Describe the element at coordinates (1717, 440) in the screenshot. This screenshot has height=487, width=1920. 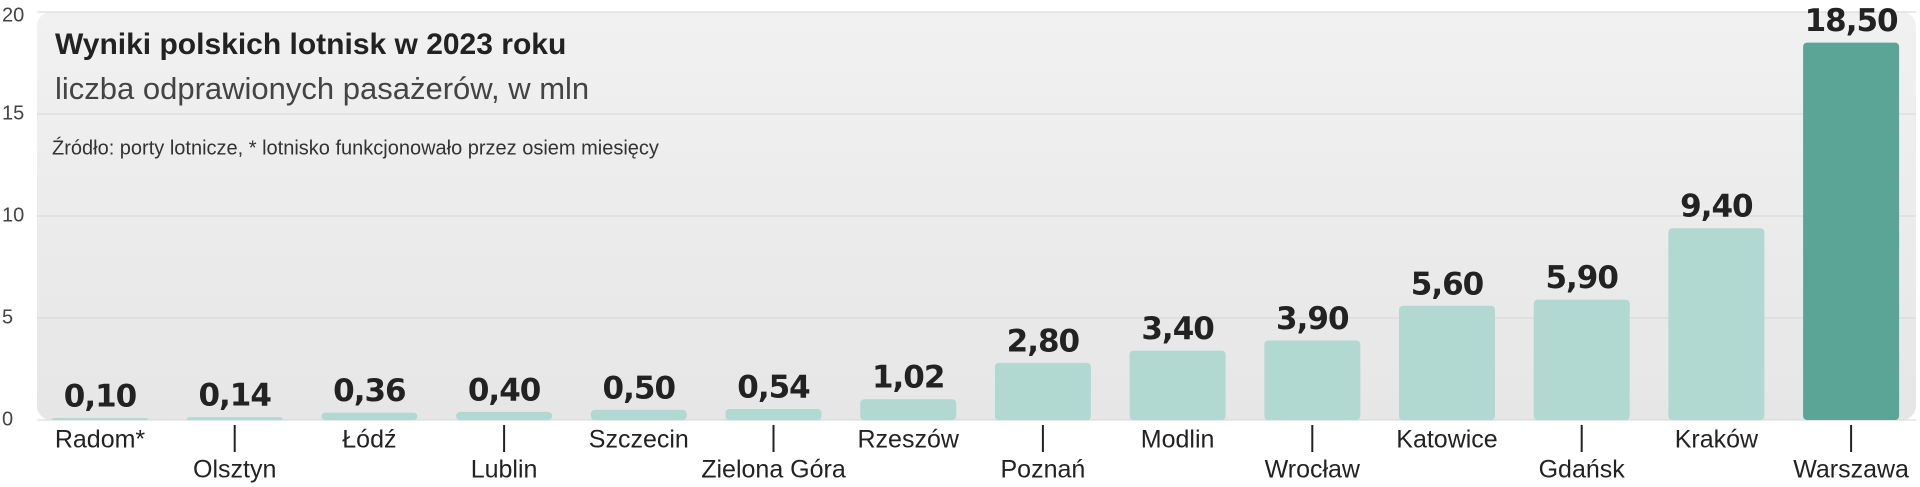
I see `x-tick-label: Kraków` at that location.